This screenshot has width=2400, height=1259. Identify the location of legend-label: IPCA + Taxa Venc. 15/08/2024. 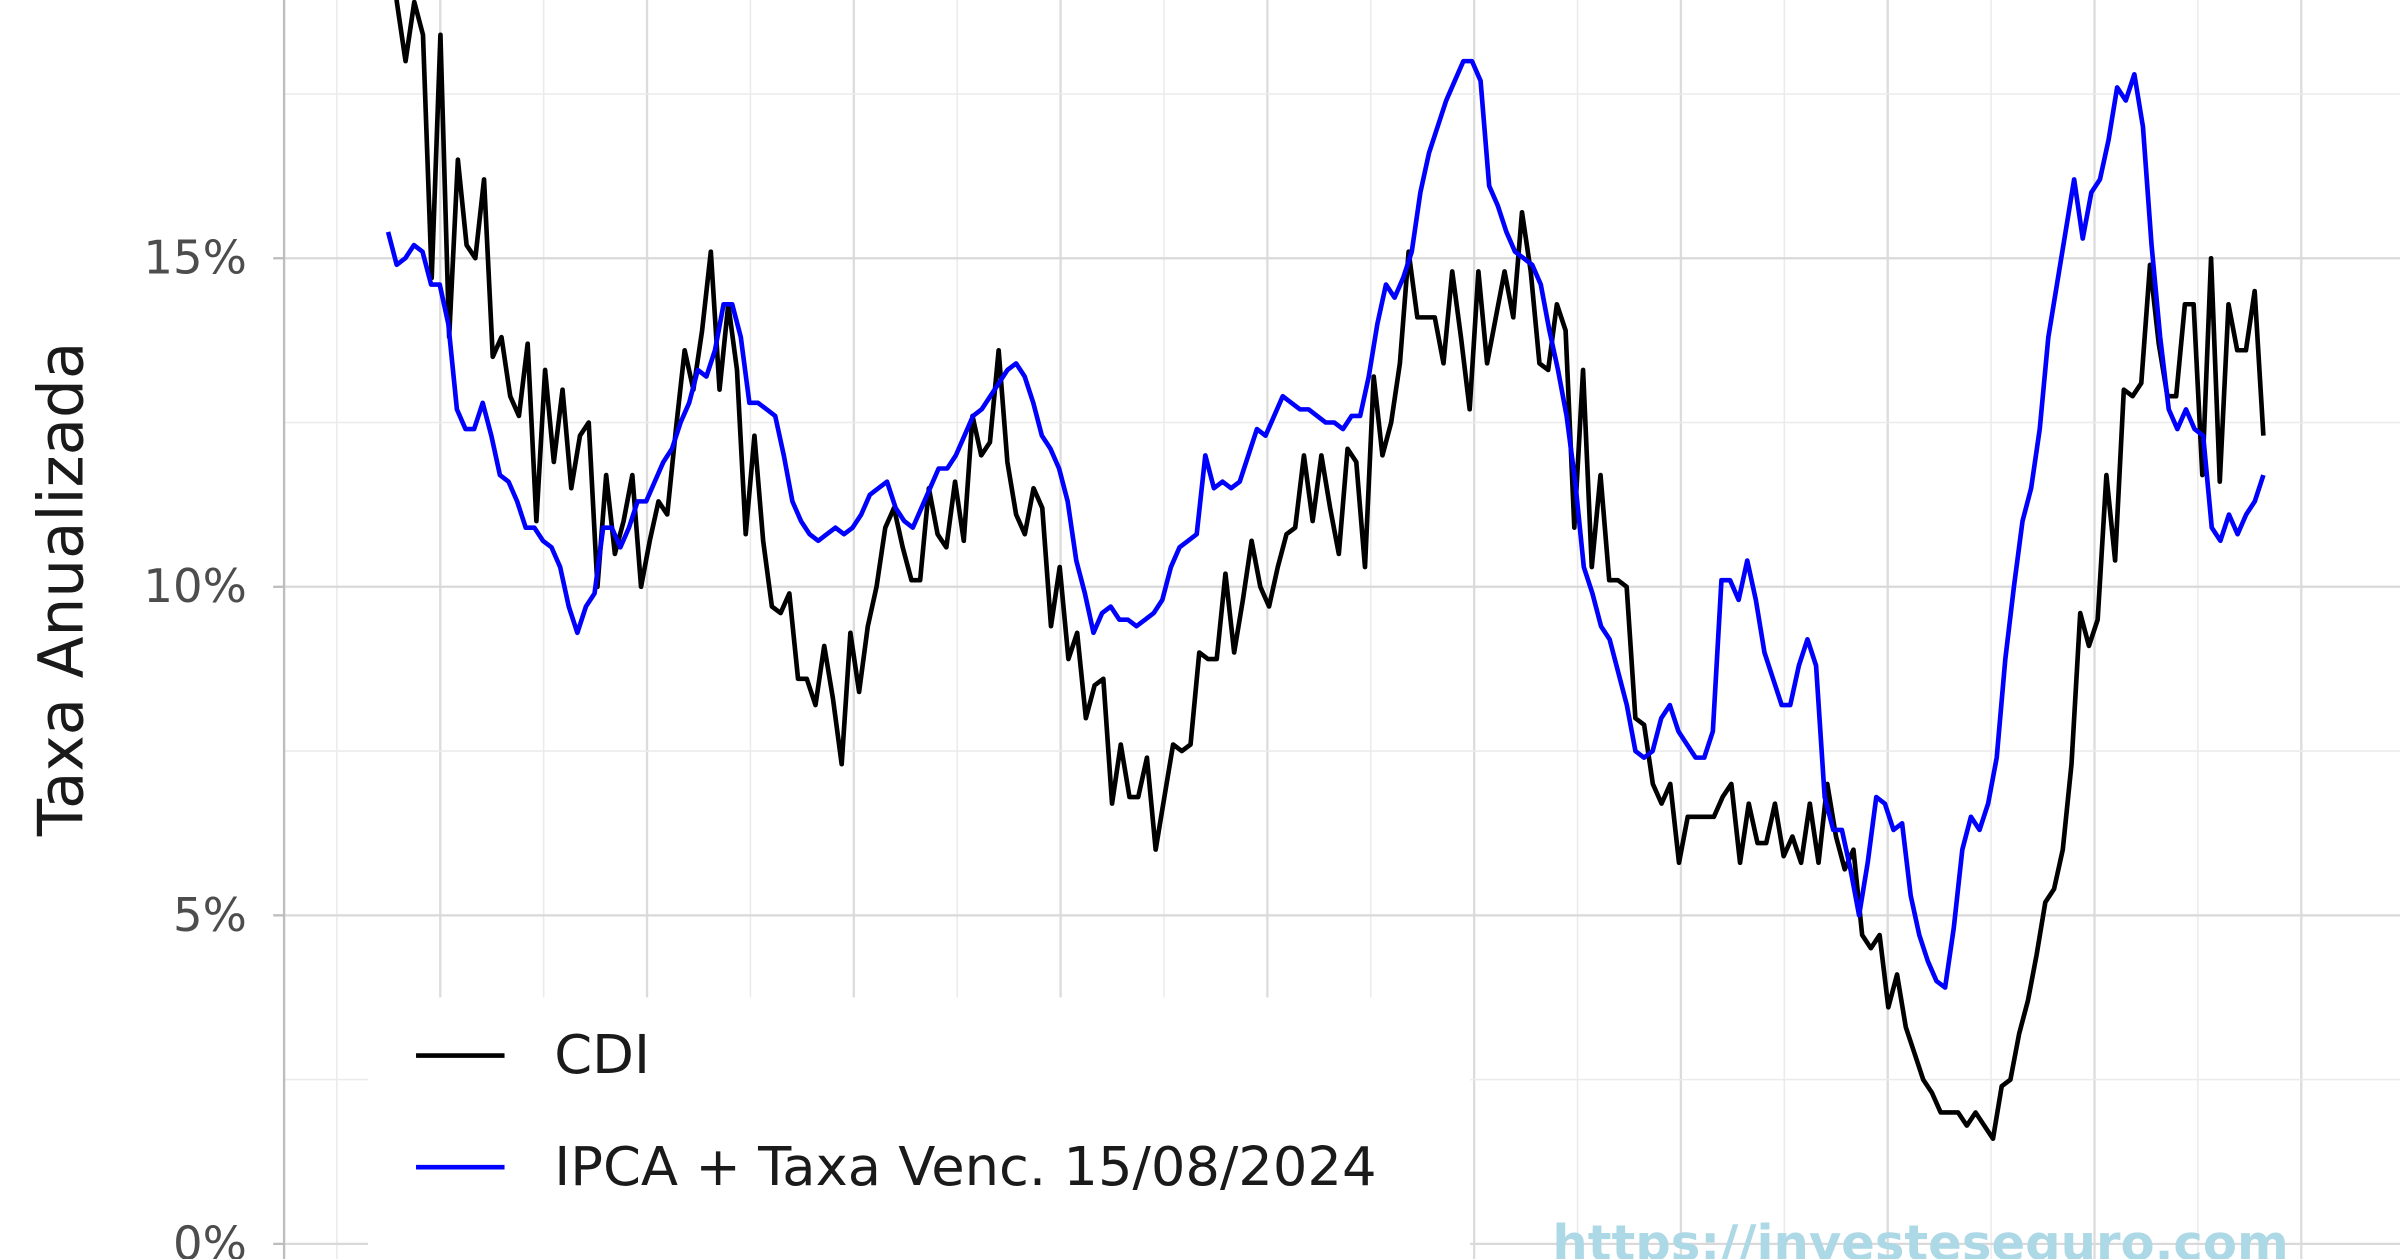
(965, 1166).